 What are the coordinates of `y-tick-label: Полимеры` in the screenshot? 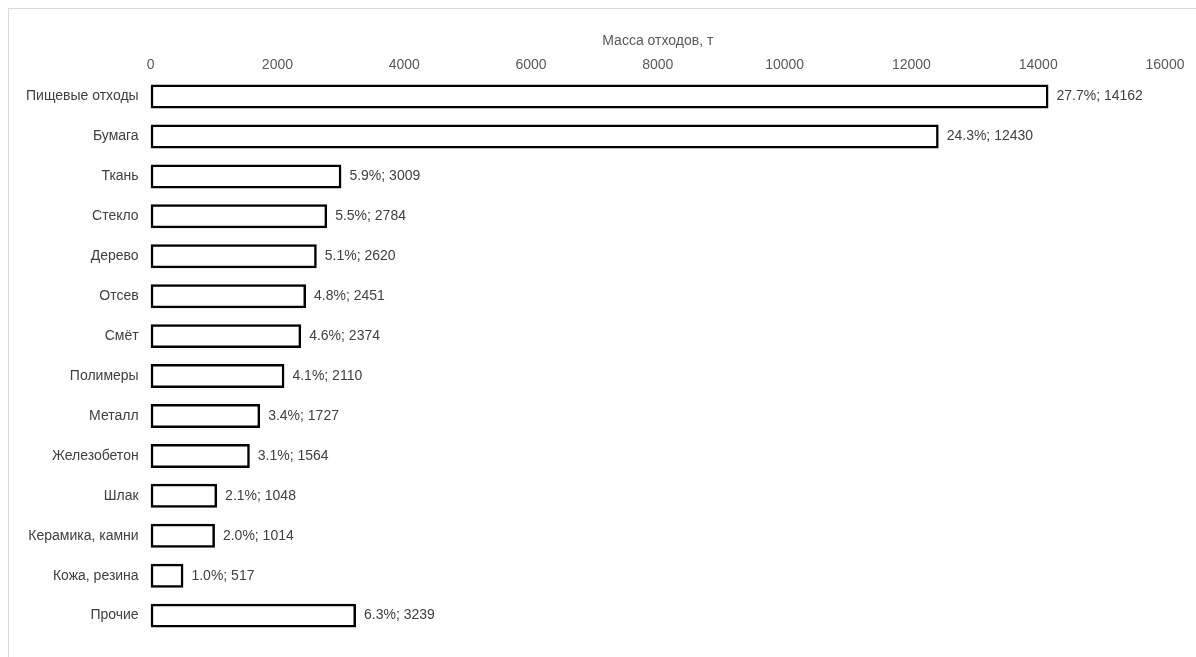 It's located at (104, 374).